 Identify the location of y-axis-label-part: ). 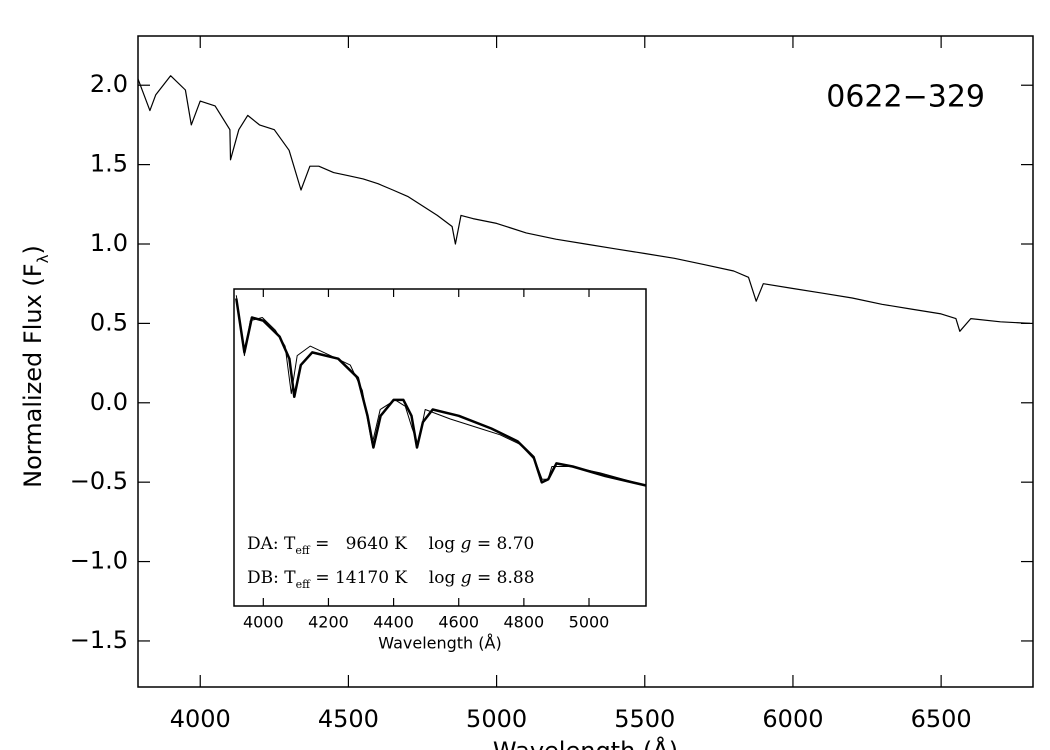
(33, 249).